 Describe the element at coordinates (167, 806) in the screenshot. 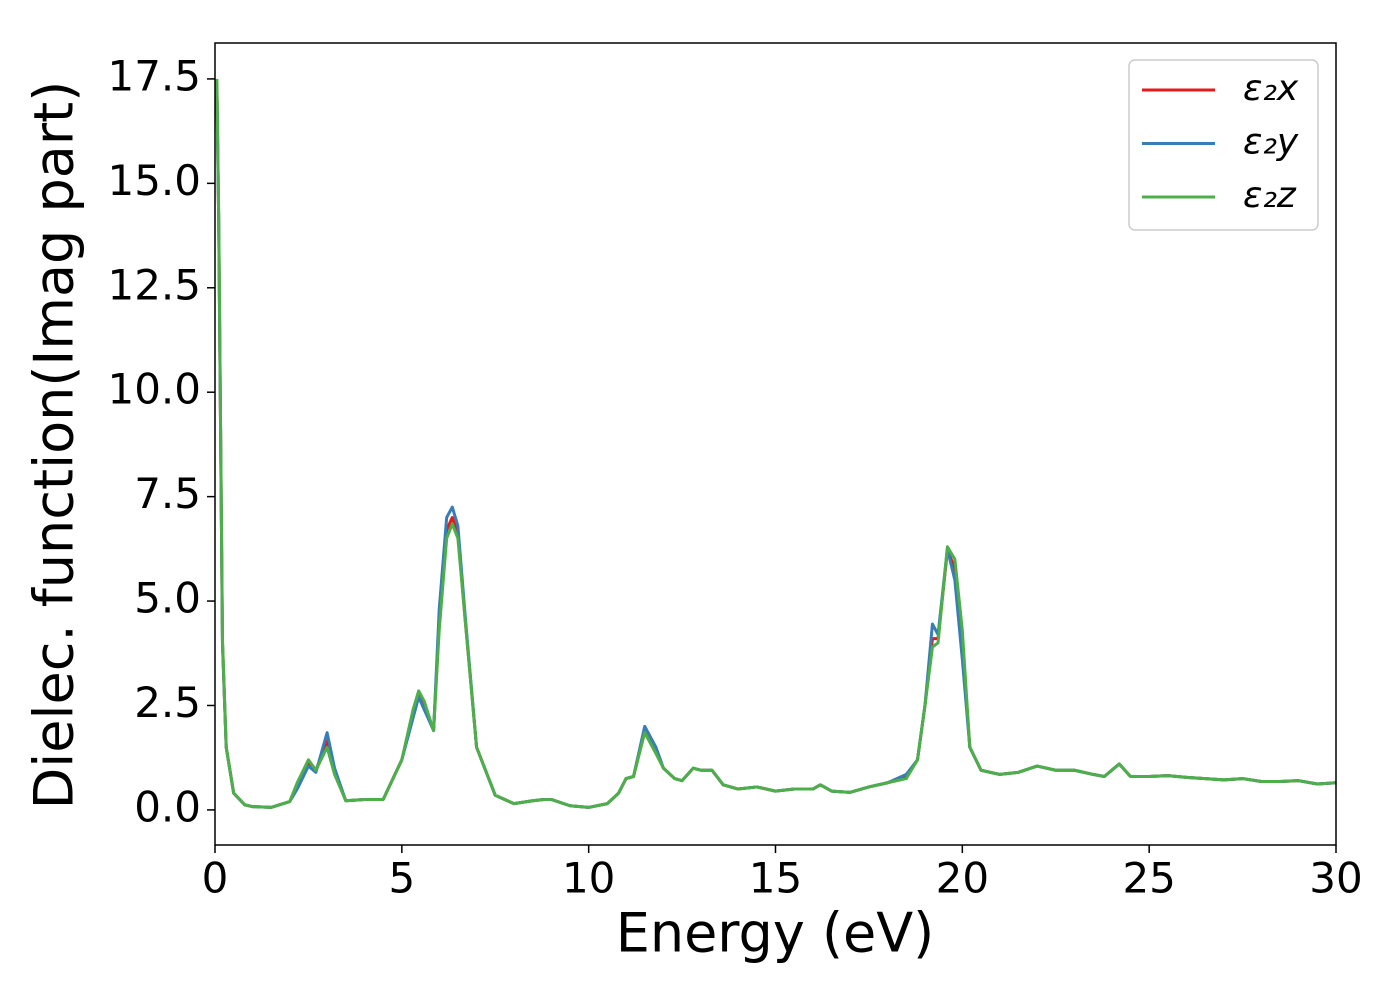

I see `y-tick-label: 0.0` at that location.